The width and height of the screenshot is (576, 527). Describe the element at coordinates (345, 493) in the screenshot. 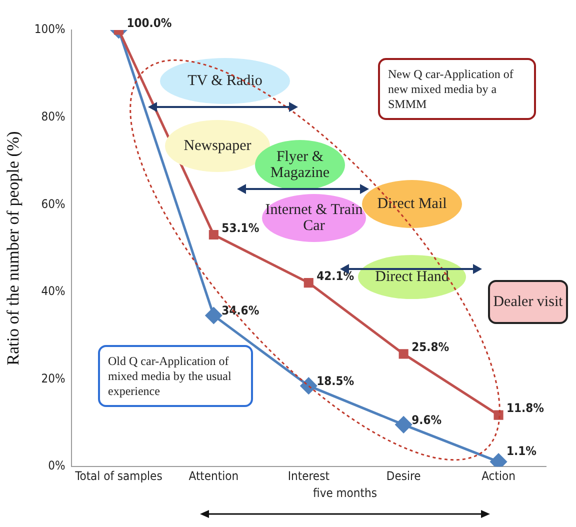

I see `text: five months` at that location.